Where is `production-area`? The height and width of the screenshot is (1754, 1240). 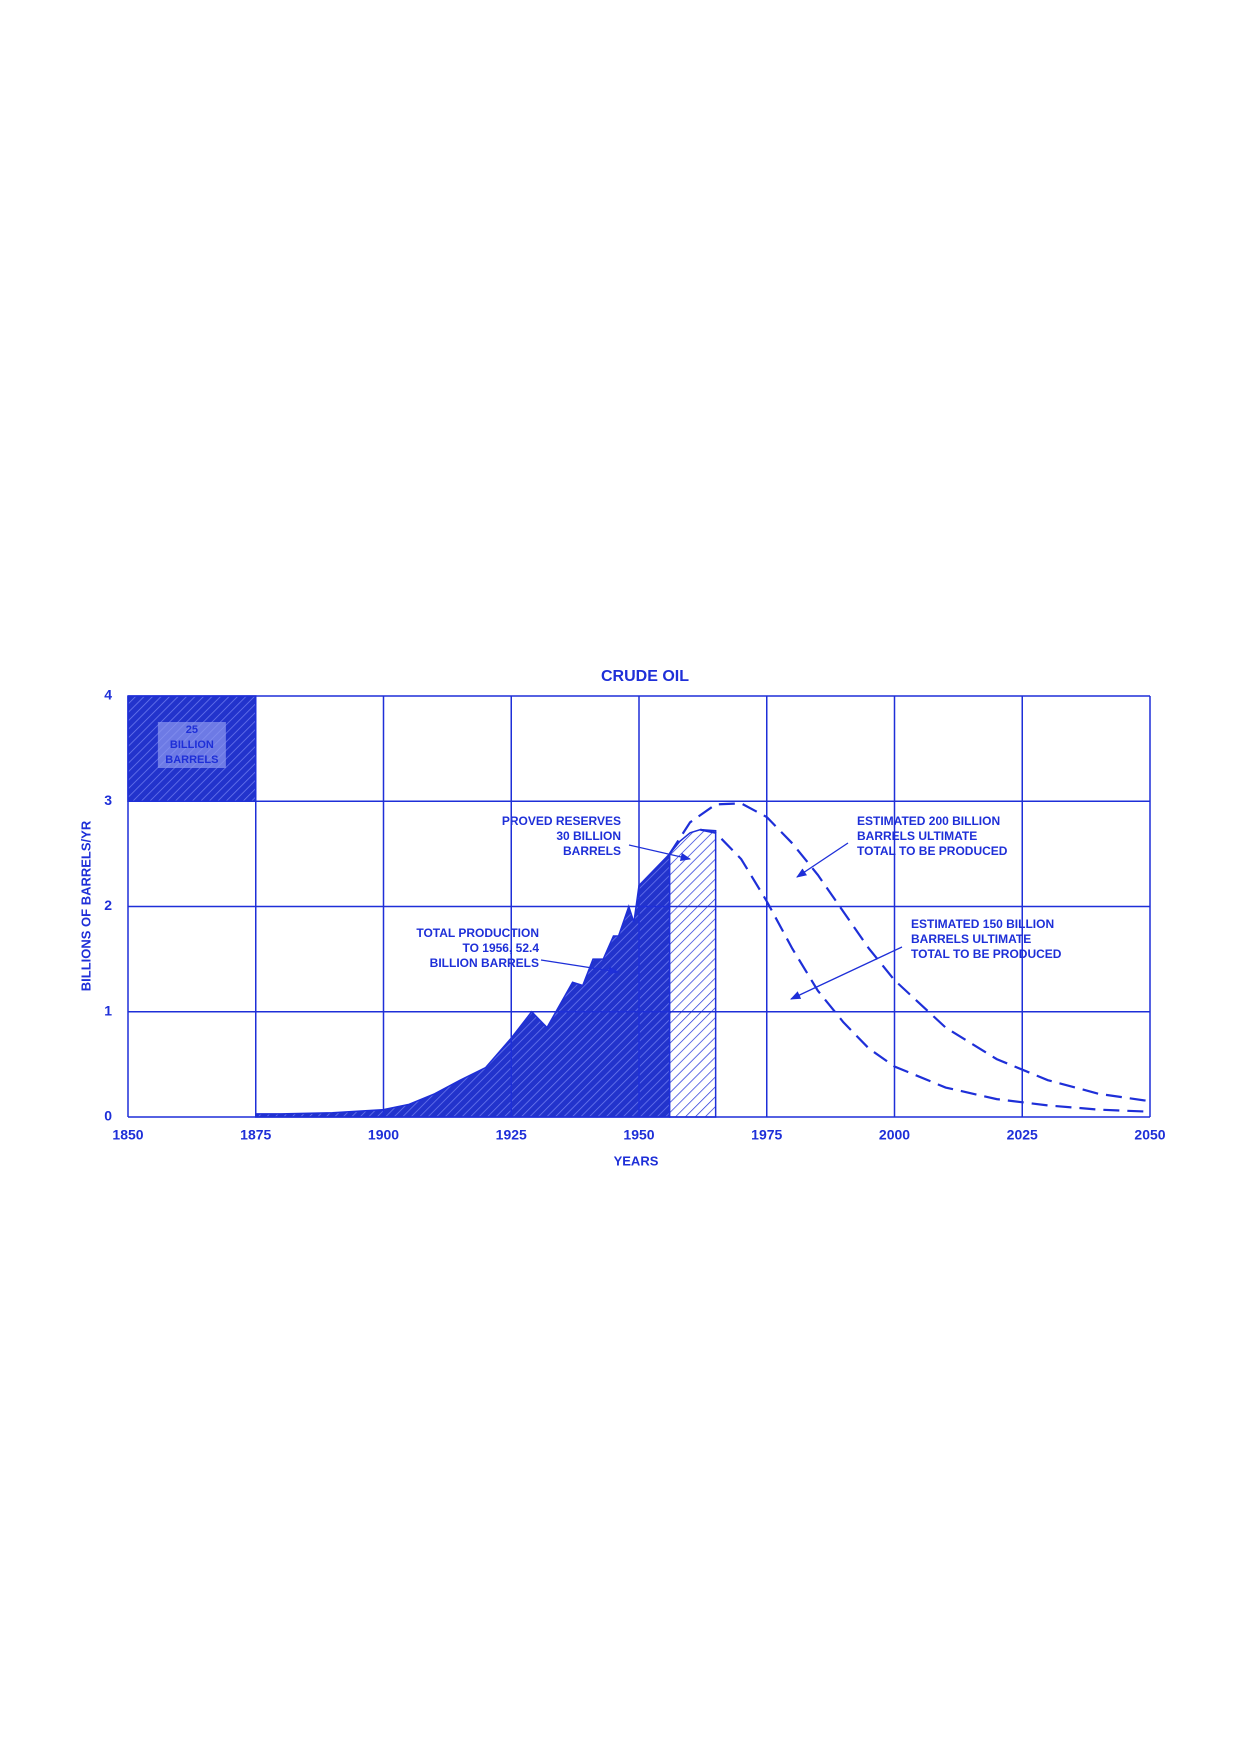
production-area is located at coordinates (463, 985).